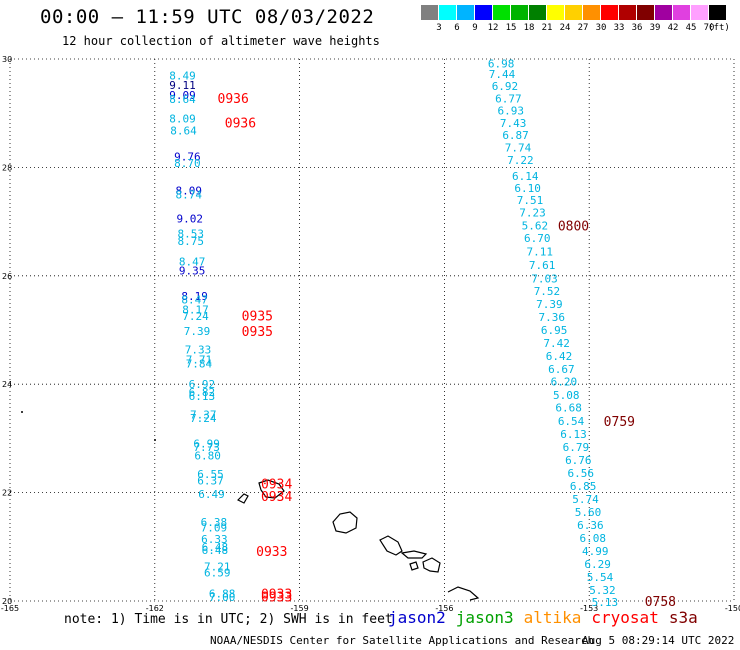 This screenshot has height=650, width=740. What do you see at coordinates (605, 602) in the screenshot?
I see `swh-value-label: 5.13` at bounding box center [605, 602].